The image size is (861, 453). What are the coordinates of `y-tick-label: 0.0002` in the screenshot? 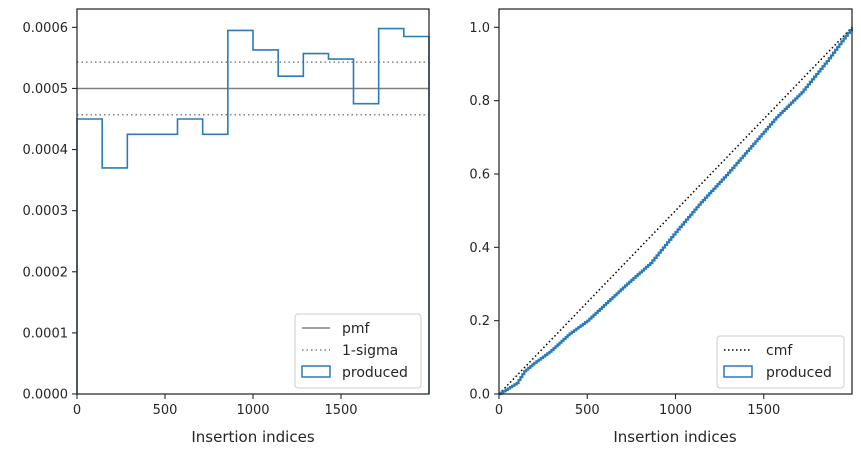 It's located at (46, 272).